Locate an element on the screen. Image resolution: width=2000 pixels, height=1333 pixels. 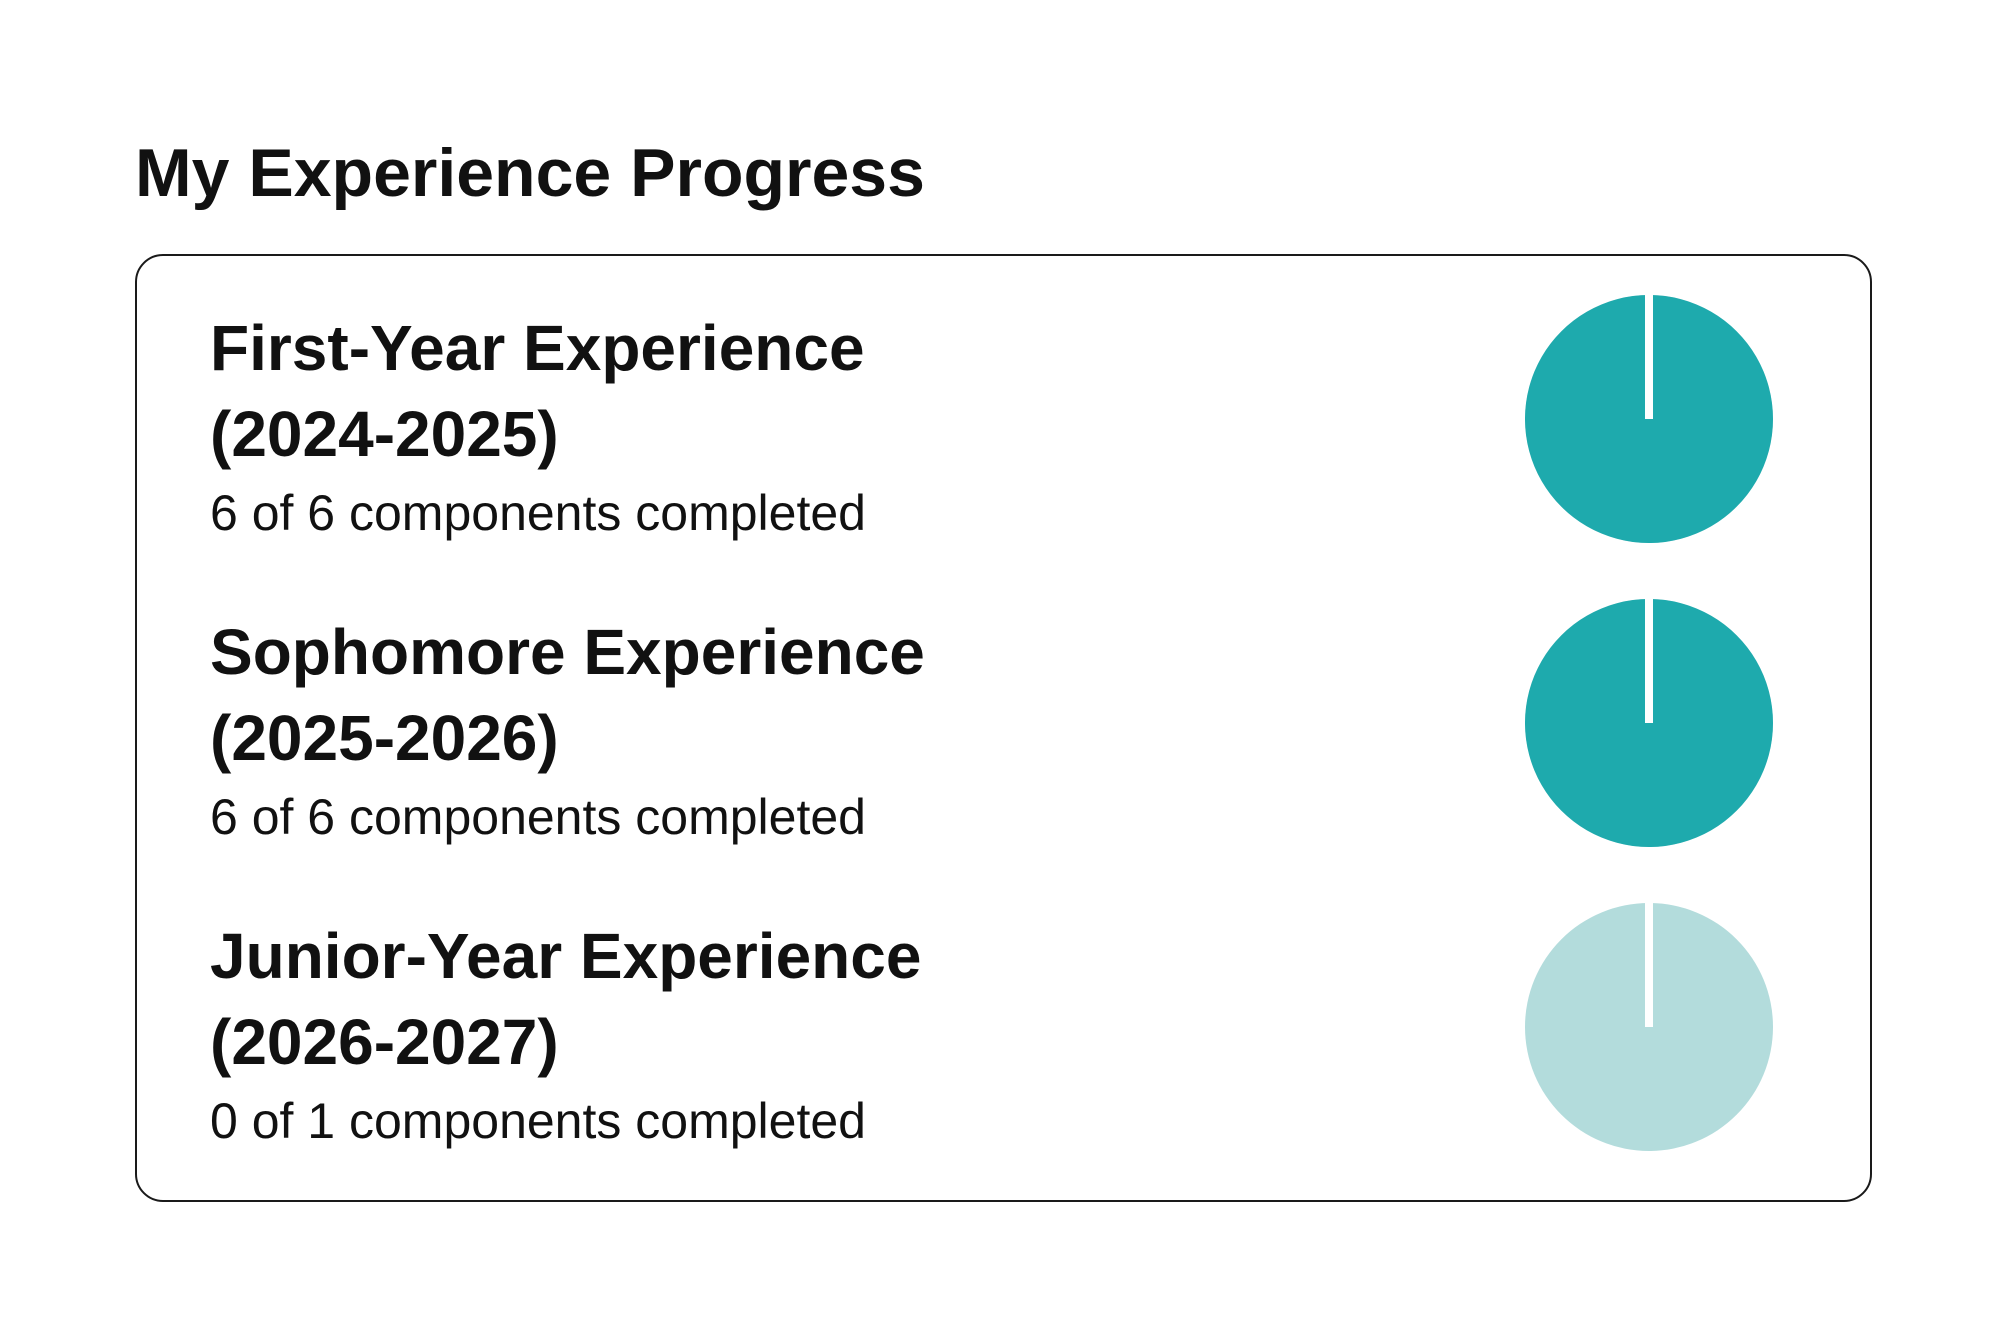
experience-years: (2025-2026) is located at coordinates (384, 738).